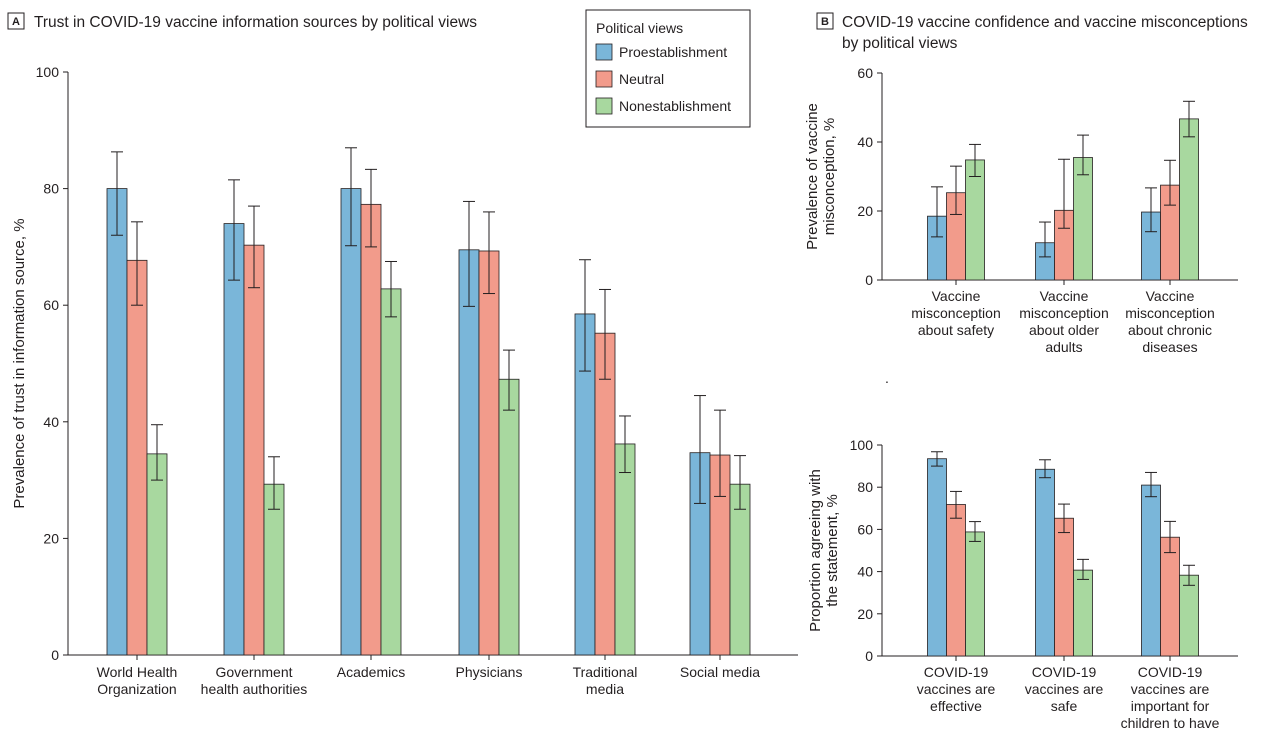 The width and height of the screenshot is (1261, 738). I want to click on bar-nonestablishment-covid-19-vaccines-are-safe, so click(1083, 613).